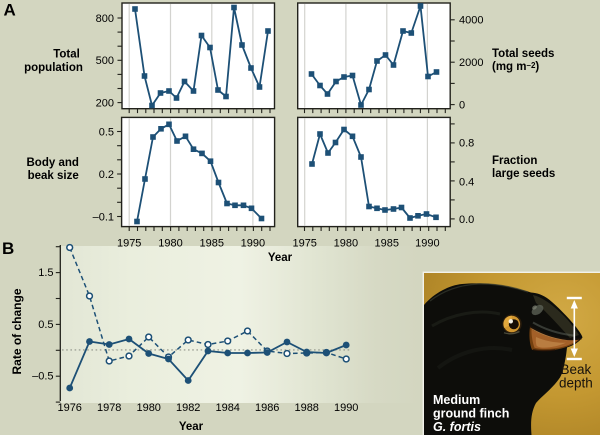 This screenshot has width=600, height=435. I want to click on svg-text: –0.5, so click(42, 377).